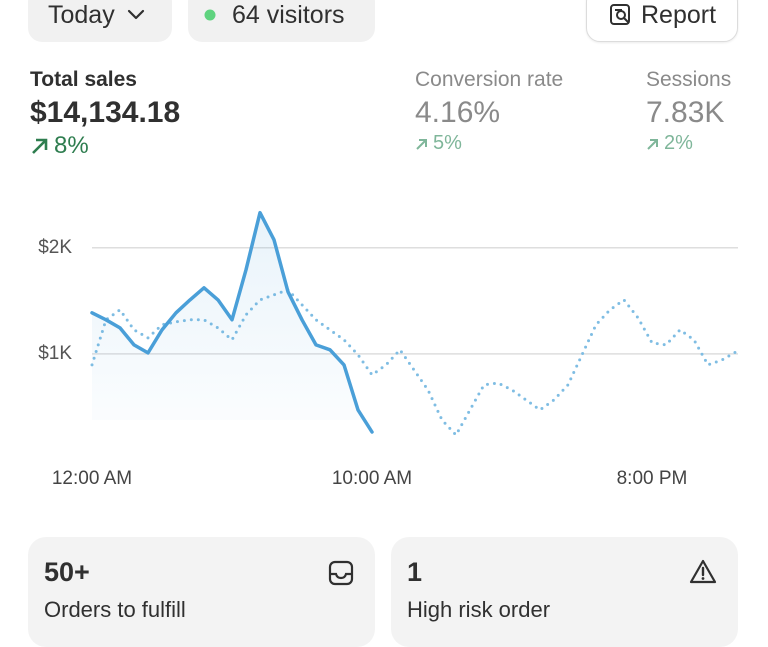 The image size is (768, 647). What do you see at coordinates (67, 572) in the screenshot?
I see `card-value: 50+` at bounding box center [67, 572].